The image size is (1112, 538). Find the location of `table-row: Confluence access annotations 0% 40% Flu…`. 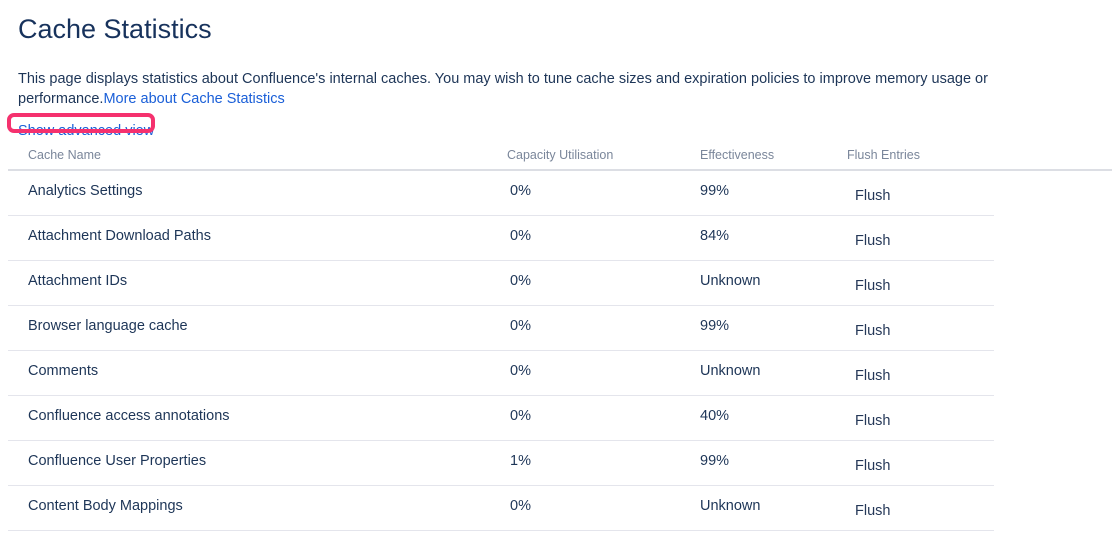

table-row: Confluence access annotations 0% 40% Flu… is located at coordinates (501, 418).